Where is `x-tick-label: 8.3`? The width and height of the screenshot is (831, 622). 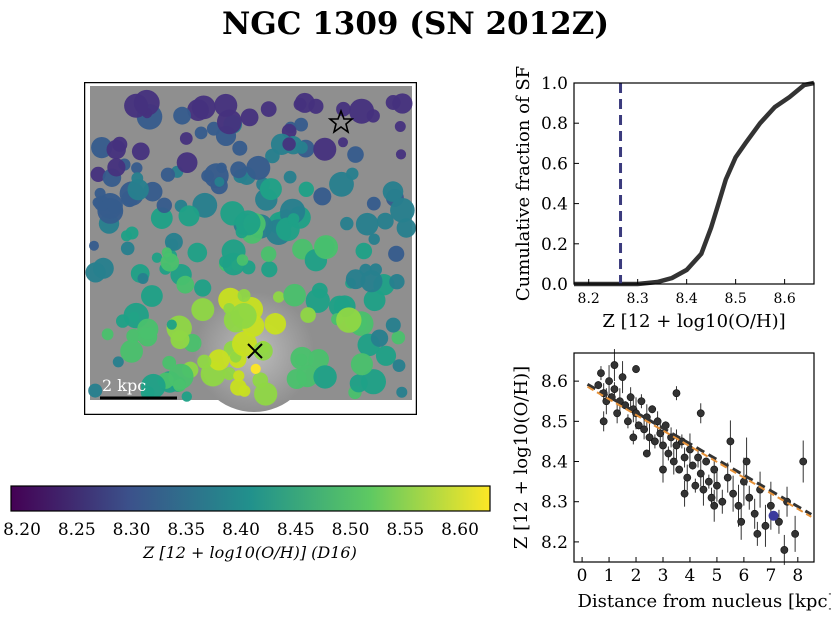 x-tick-label: 8.3 is located at coordinates (638, 299).